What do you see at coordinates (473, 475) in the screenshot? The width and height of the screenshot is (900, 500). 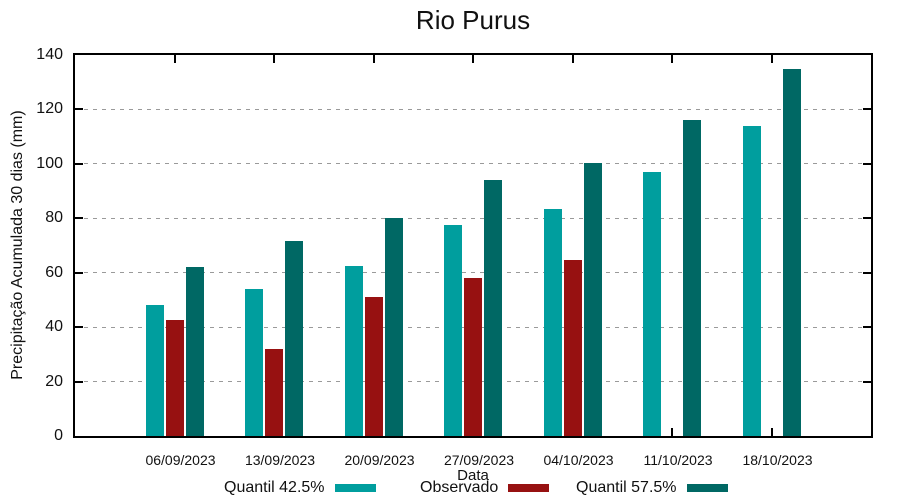 I see `x-axis-label: Data` at bounding box center [473, 475].